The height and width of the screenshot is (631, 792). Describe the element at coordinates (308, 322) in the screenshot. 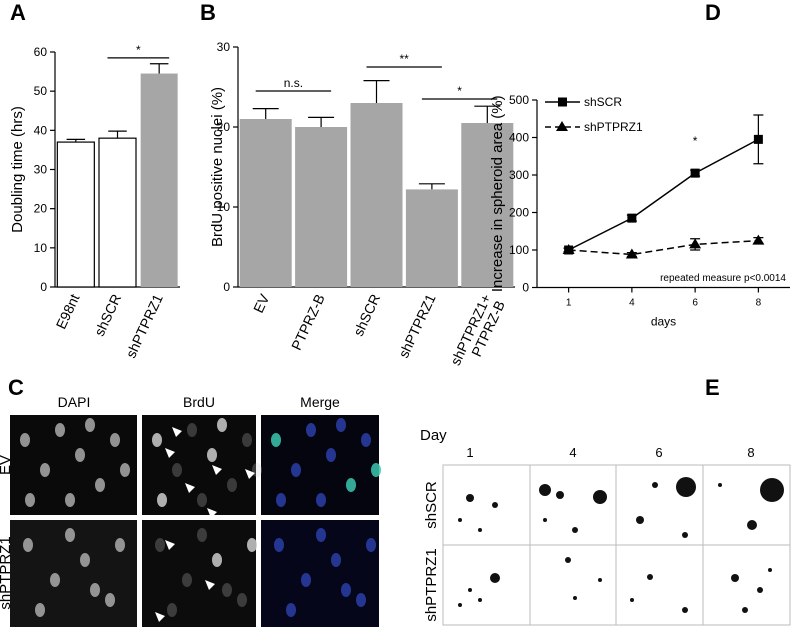

I see `x-tick-label: PTPRZ-B` at that location.